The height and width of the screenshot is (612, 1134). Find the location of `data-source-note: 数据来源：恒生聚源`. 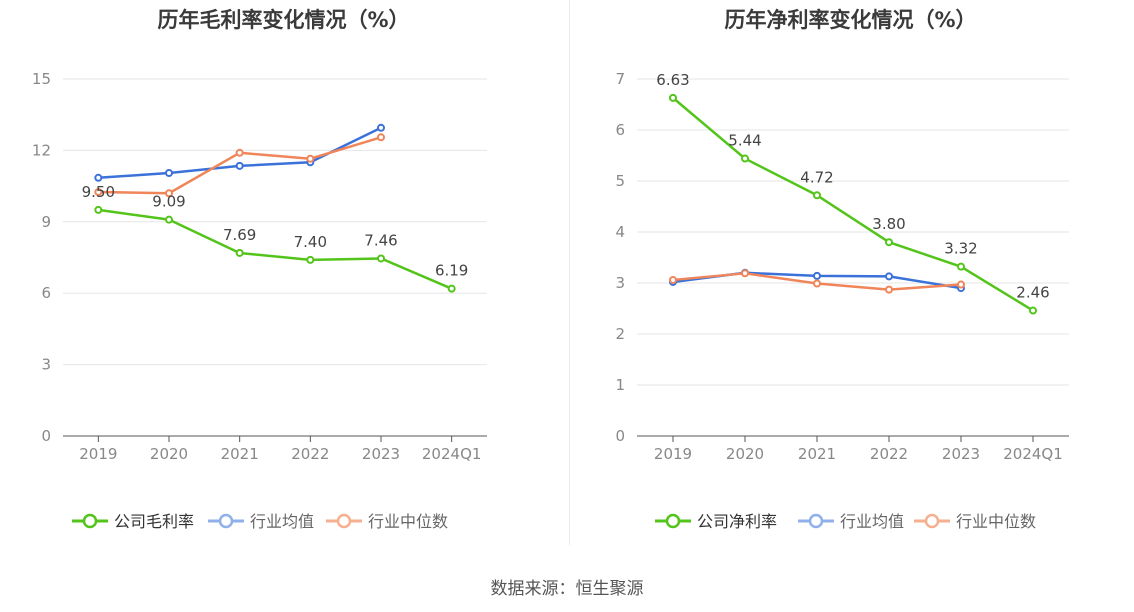

data-source-note: 数据来源：恒生聚源 is located at coordinates (567, 589).